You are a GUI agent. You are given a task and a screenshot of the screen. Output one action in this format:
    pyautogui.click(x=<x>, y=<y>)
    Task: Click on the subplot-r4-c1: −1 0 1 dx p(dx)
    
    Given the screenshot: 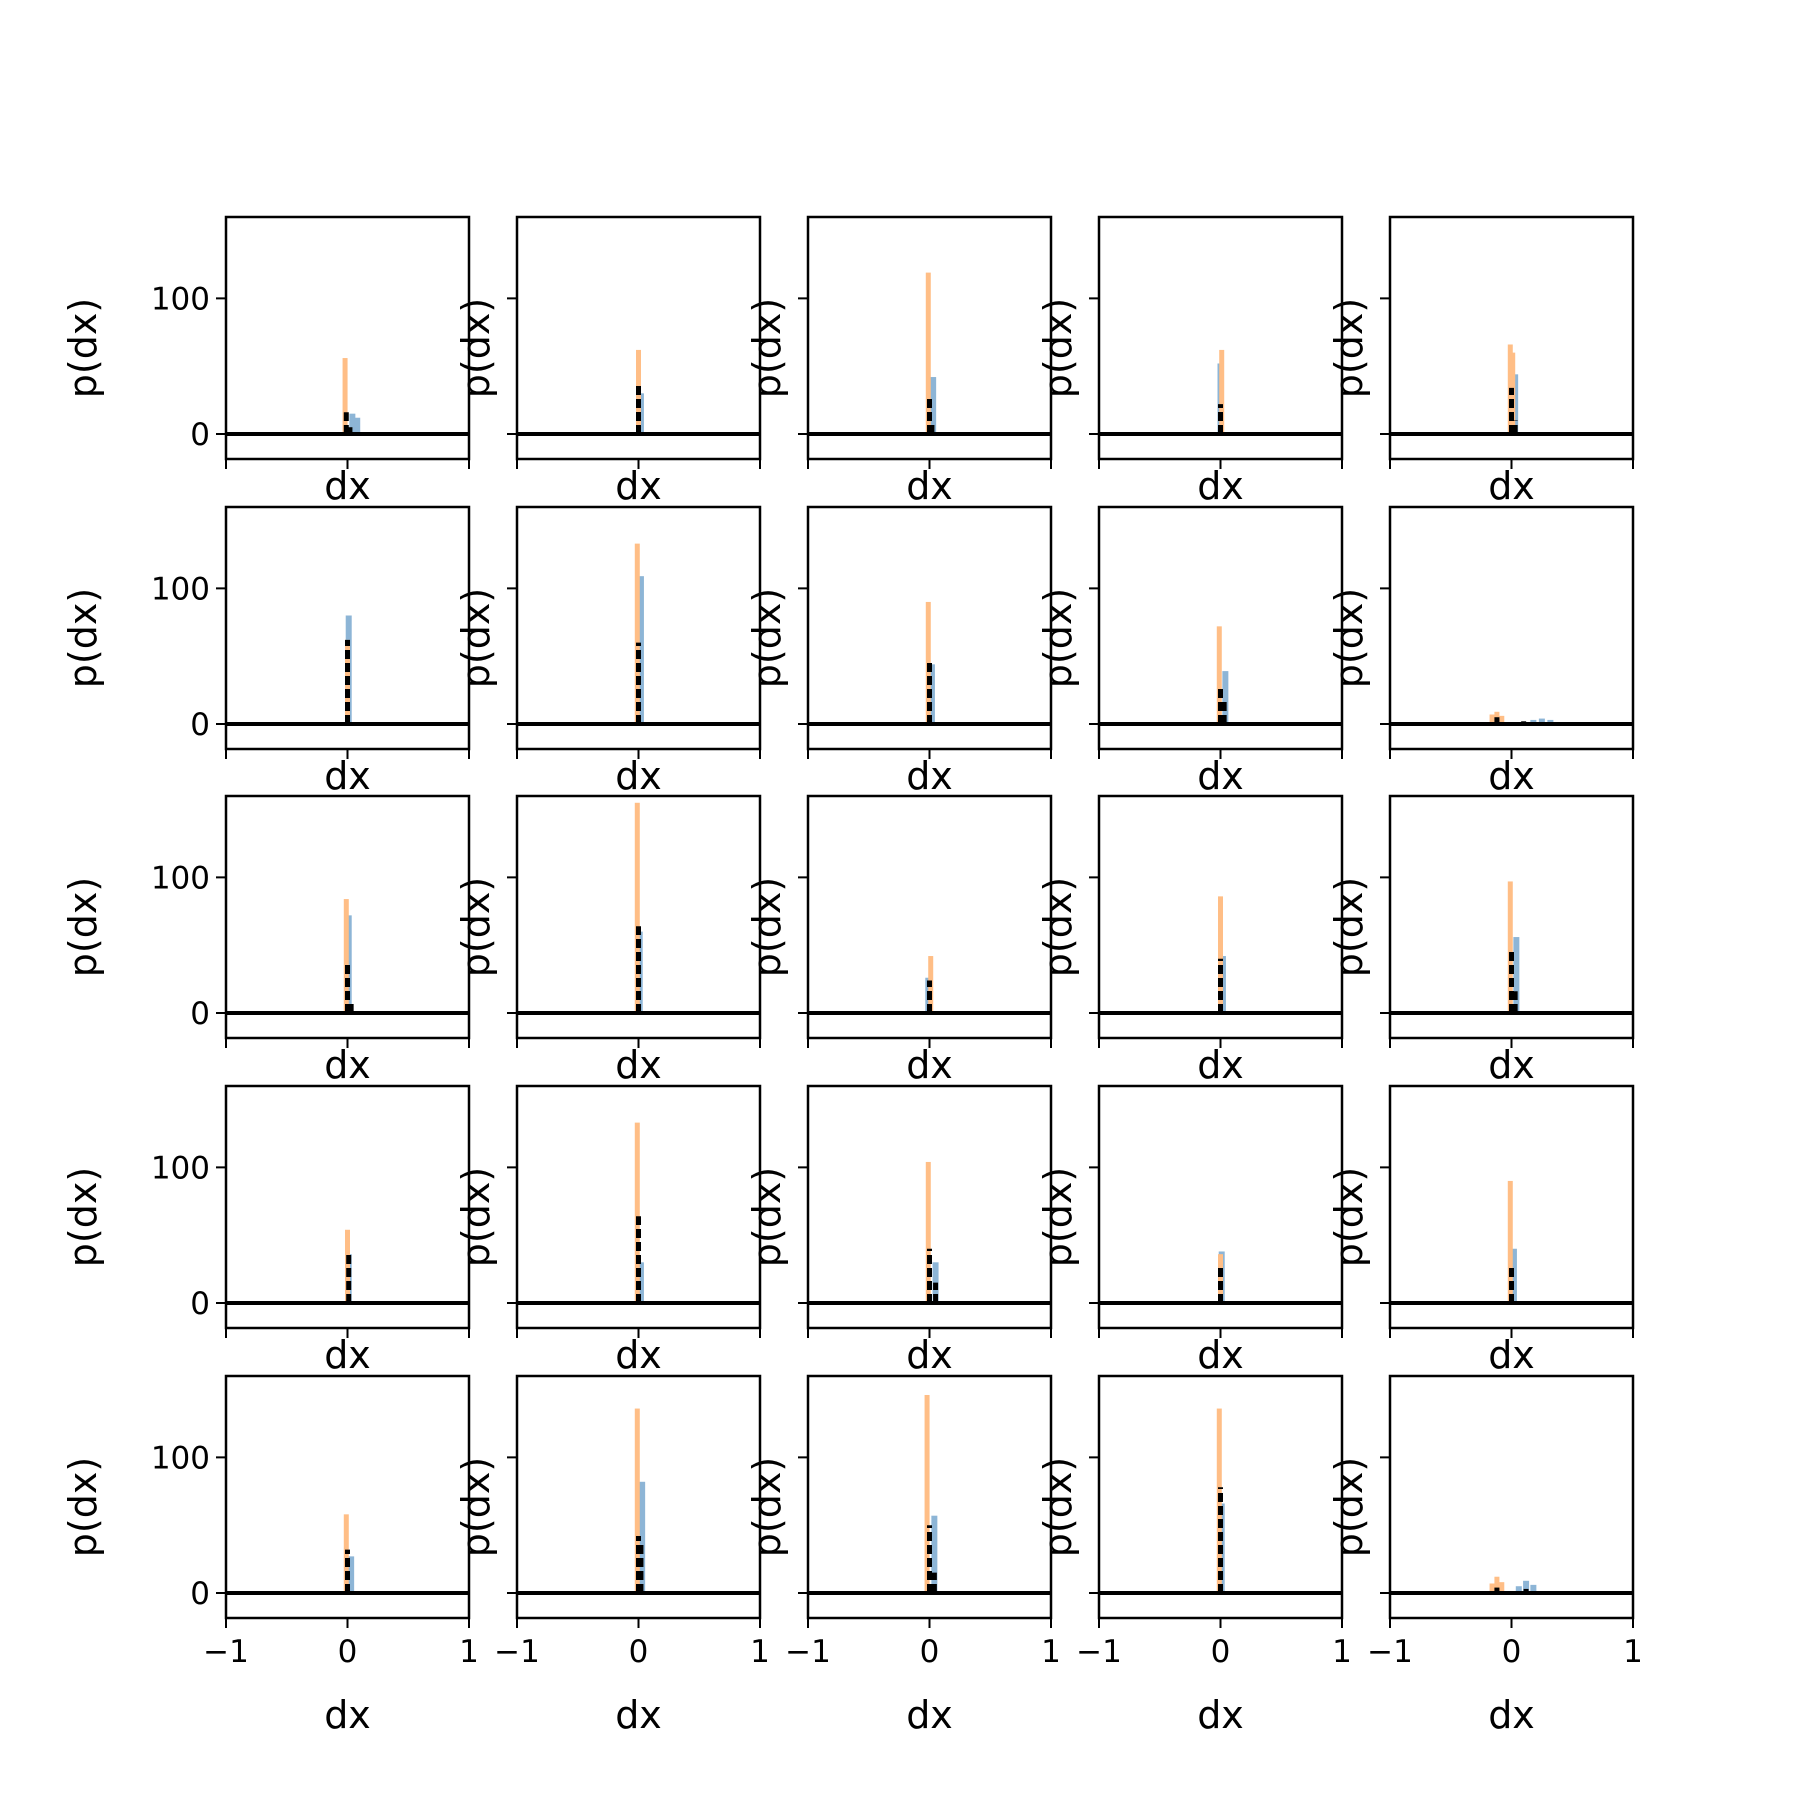 What is the action you would take?
    pyautogui.click(x=612, y=1555)
    